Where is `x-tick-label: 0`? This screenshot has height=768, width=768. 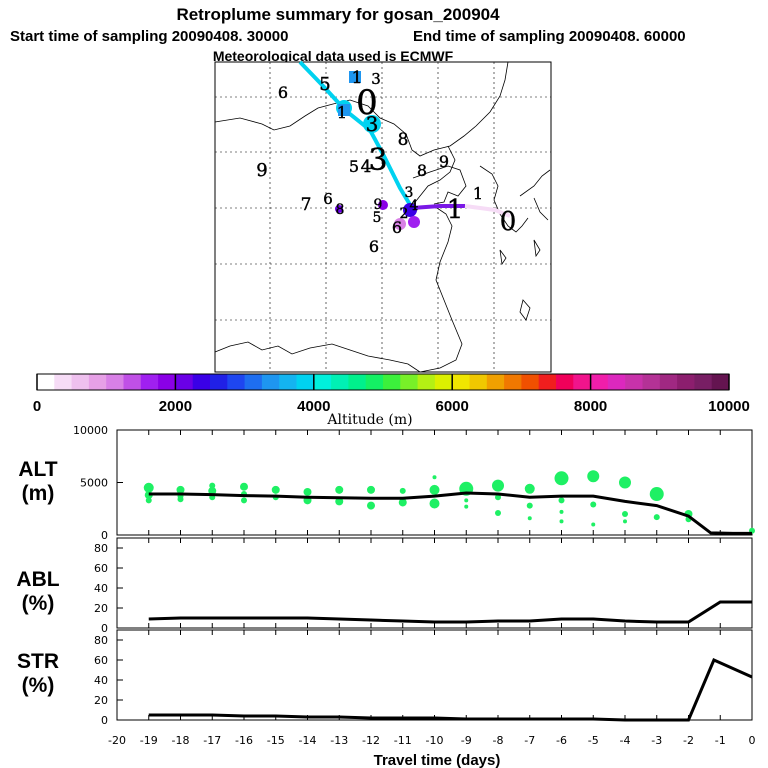 x-tick-label: 0 is located at coordinates (752, 740).